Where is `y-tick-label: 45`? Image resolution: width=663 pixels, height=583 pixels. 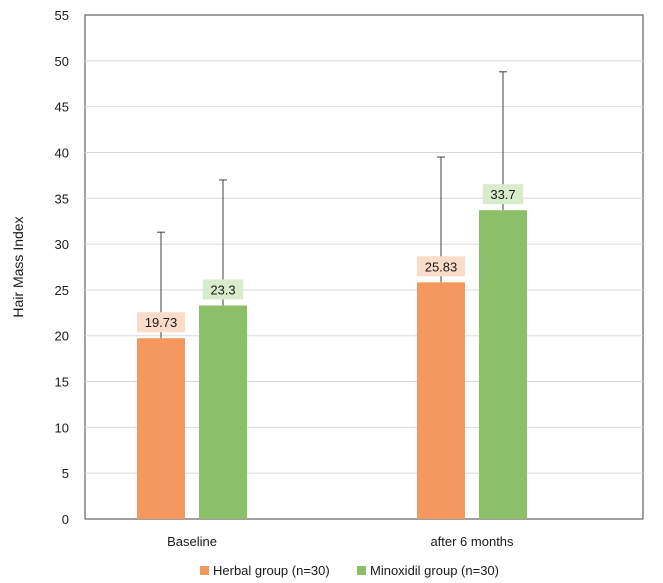
y-tick-label: 45 is located at coordinates (62, 107).